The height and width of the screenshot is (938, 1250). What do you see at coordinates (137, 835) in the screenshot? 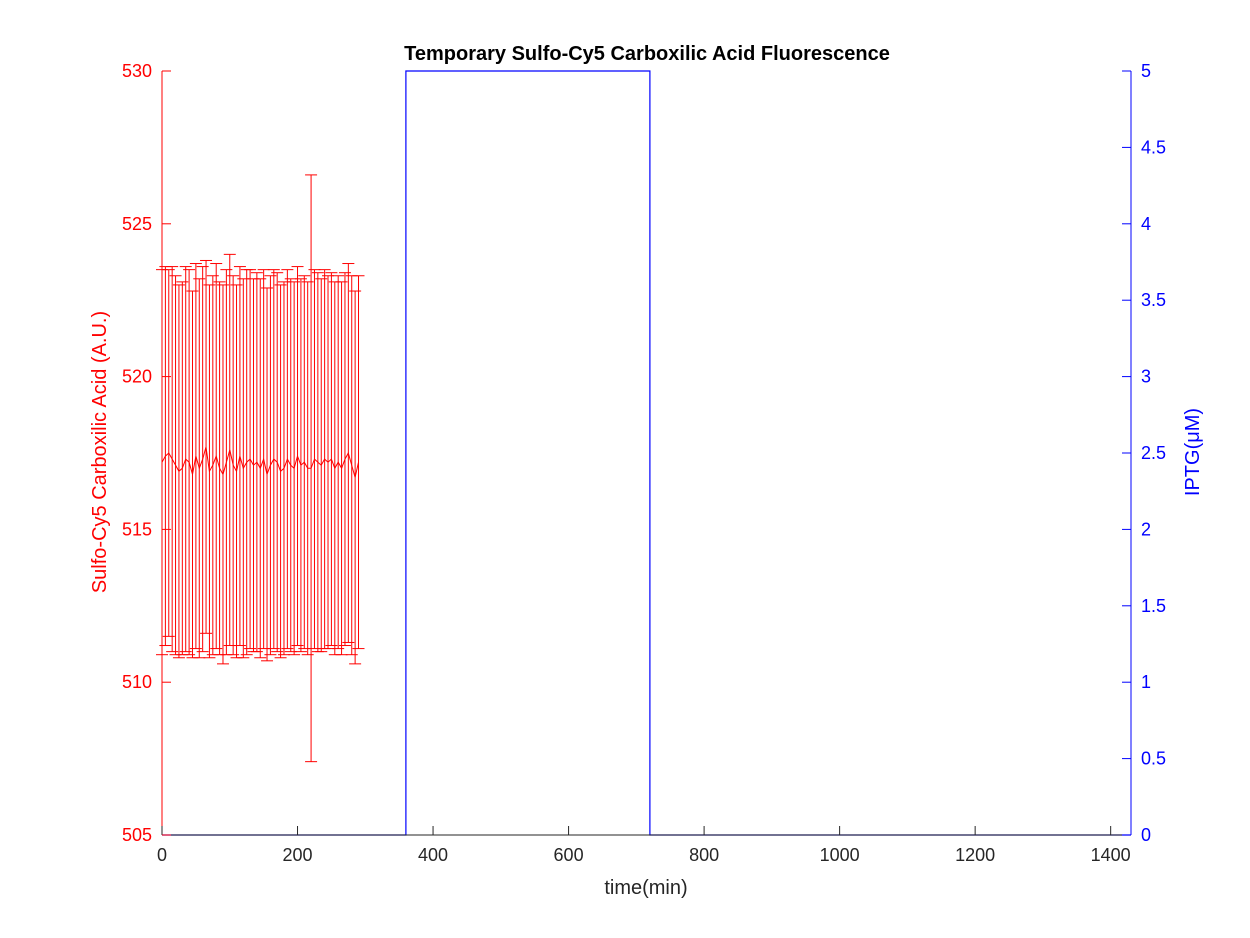
I see `y-left-tick-label: 505` at bounding box center [137, 835].